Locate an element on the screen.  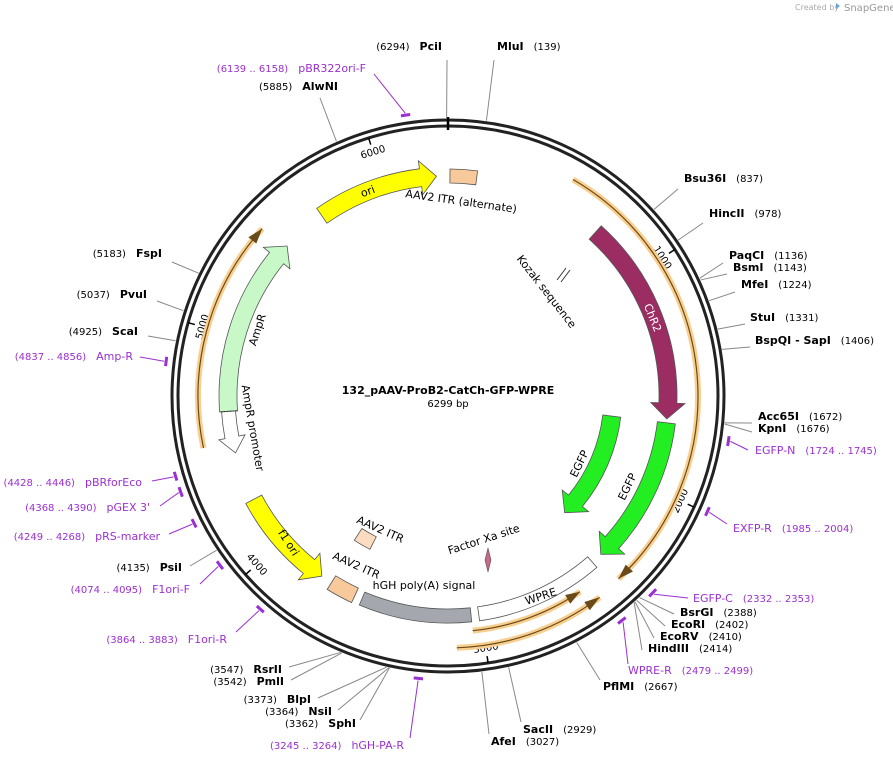
enzyme-name: BlpI is located at coordinates (299, 699).